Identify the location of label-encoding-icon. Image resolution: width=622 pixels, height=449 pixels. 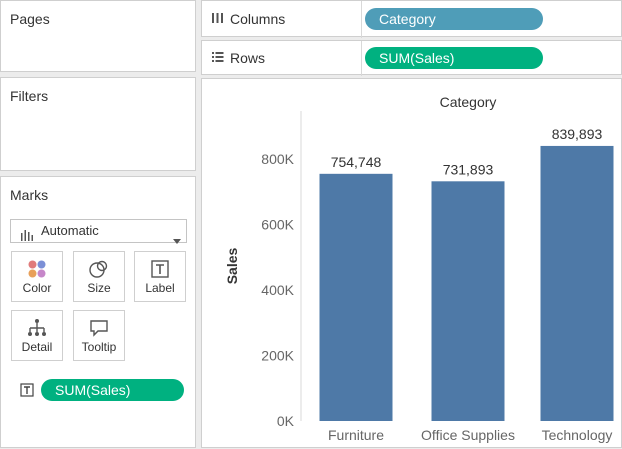
(27, 390).